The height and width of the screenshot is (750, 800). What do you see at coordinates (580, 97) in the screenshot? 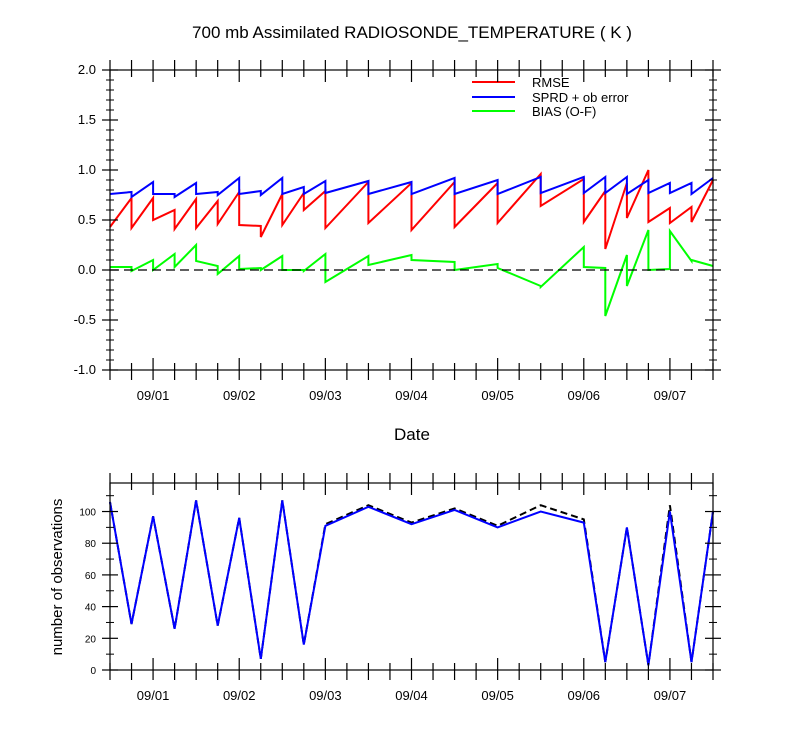
I see `legend-label-sprd: SPRD + ob error` at bounding box center [580, 97].